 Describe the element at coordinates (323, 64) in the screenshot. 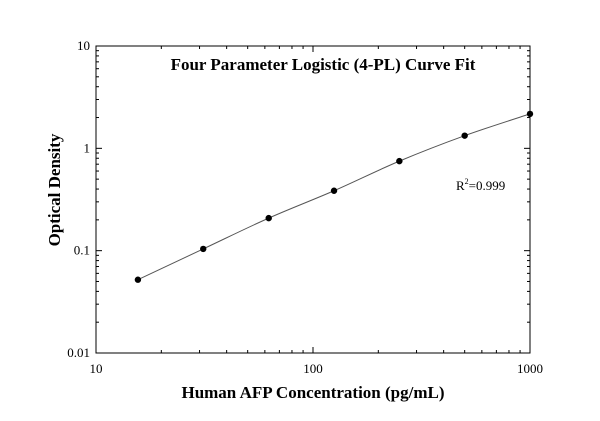

I see `chart-title: Four Parameter Logistic (4-PL) Curve Fit` at that location.